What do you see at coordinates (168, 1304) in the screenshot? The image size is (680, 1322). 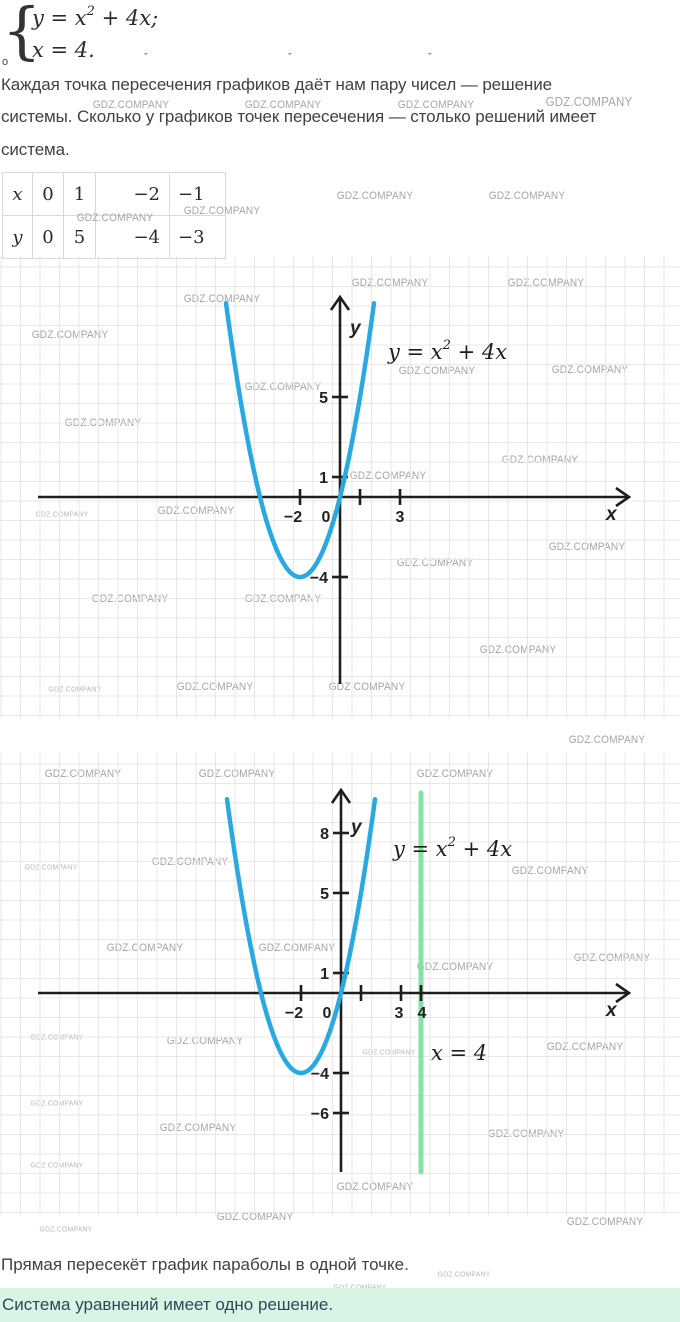 I see `answer-text: Система уравнений имеет одно решение.` at bounding box center [168, 1304].